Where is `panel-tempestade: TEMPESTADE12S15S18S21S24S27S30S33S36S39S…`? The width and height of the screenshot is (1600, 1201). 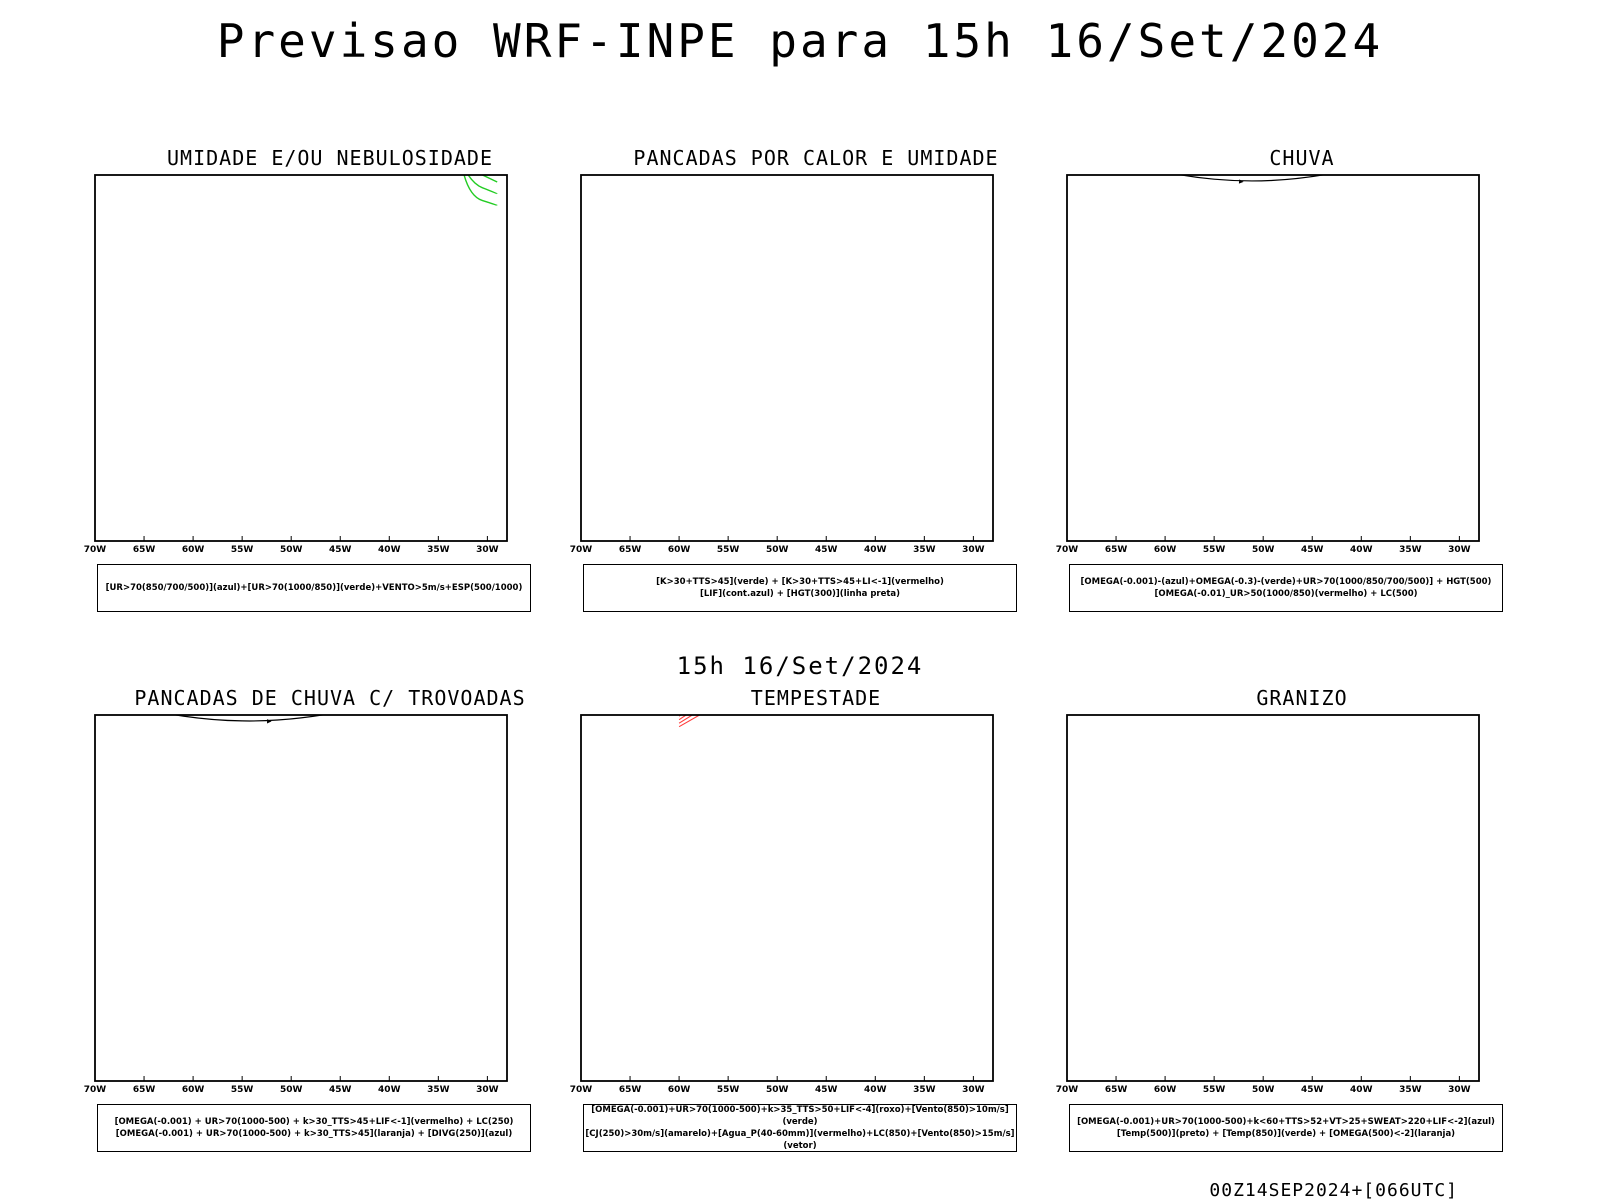 panel-tempestade: TEMPESTADE12S15S18S21S24S27S30S33S36S39S… is located at coordinates (816, 921).